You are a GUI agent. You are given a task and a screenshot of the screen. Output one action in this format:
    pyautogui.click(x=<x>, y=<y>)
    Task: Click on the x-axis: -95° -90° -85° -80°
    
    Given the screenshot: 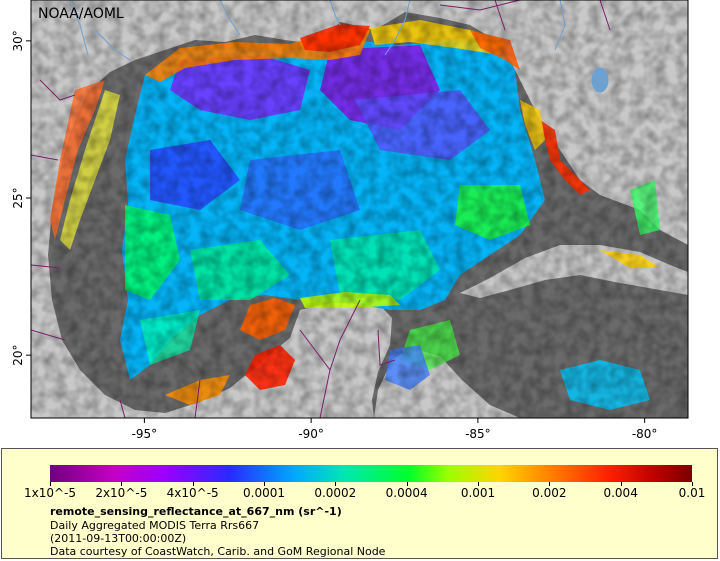 What is the action you would take?
    pyautogui.click(x=395, y=429)
    